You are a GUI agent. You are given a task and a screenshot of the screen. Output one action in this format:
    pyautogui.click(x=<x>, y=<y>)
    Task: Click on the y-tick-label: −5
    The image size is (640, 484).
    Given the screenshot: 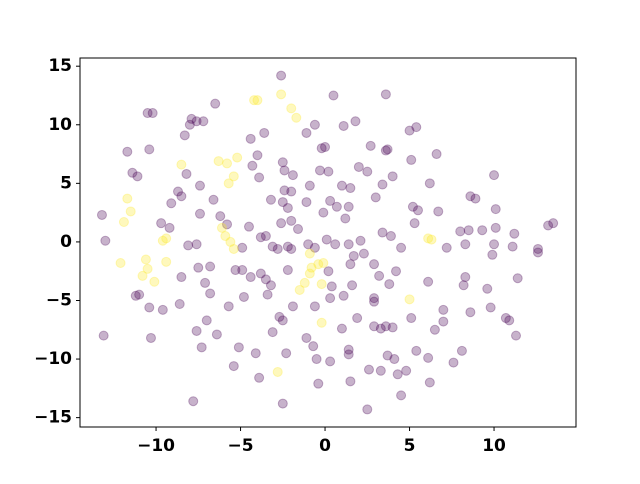 What is the action you would take?
    pyautogui.click(x=59, y=300)
    